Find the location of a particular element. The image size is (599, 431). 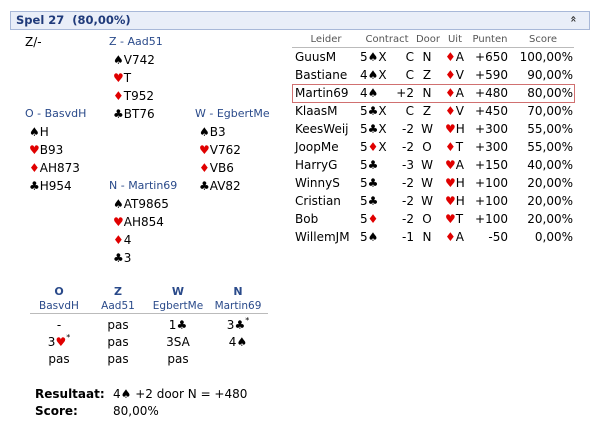

hand-suit: ♣3 is located at coordinates (122, 258).